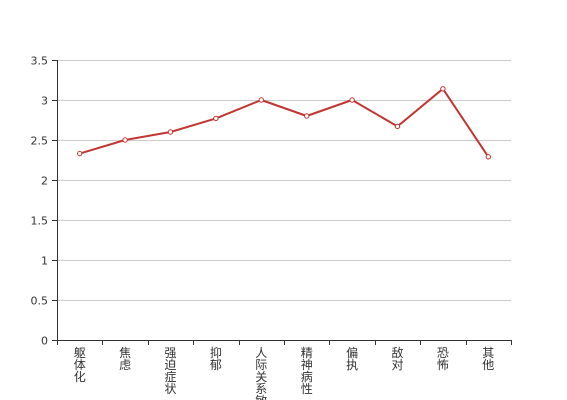 The height and width of the screenshot is (400, 567). What do you see at coordinates (284, 370) in the screenshot?
I see `x-axis-ticks: 躯体化 焦虑 强迫症状 抑郁 人际关系敏感 精神病性 偏执 敌对 恐怖 其他` at bounding box center [284, 370].